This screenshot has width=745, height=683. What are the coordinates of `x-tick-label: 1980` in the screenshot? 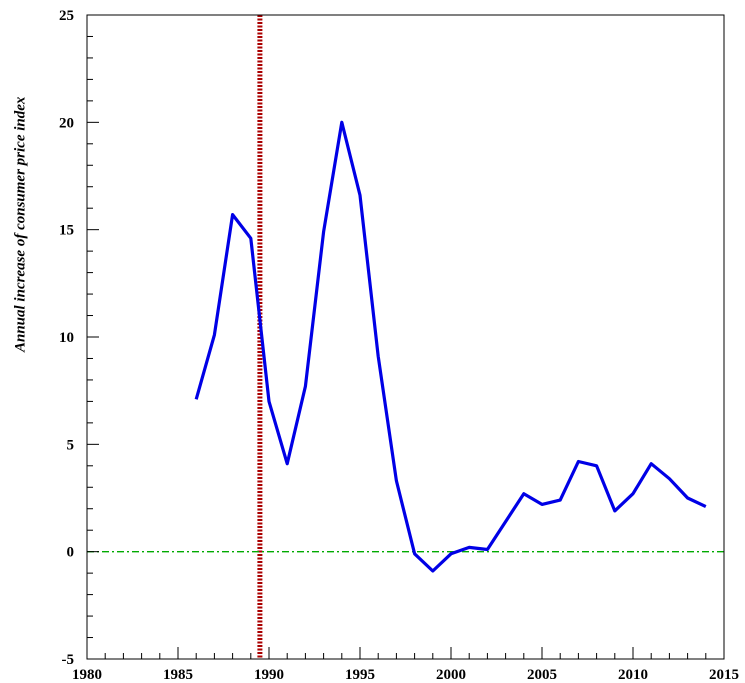 It's located at (87, 675).